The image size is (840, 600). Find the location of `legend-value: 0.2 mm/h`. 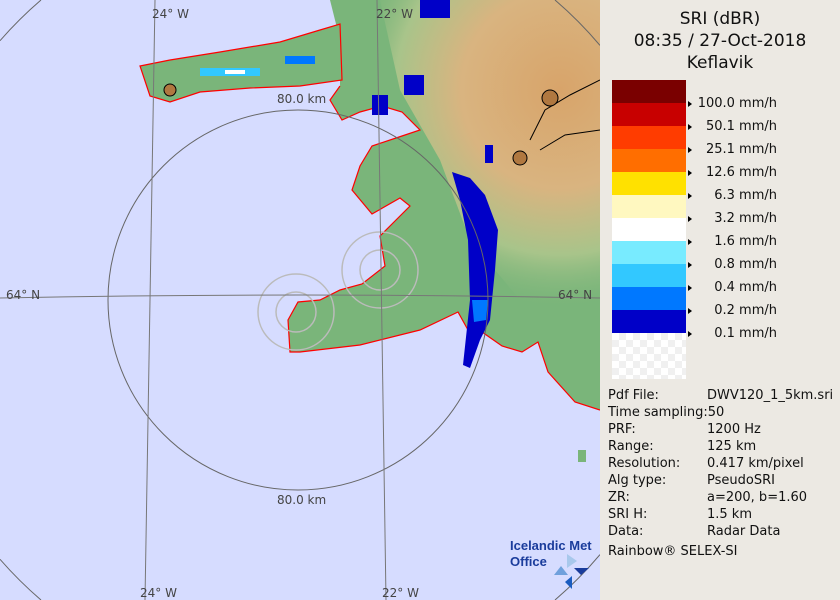

legend-value: 0.2 mm/h is located at coordinates (745, 310).